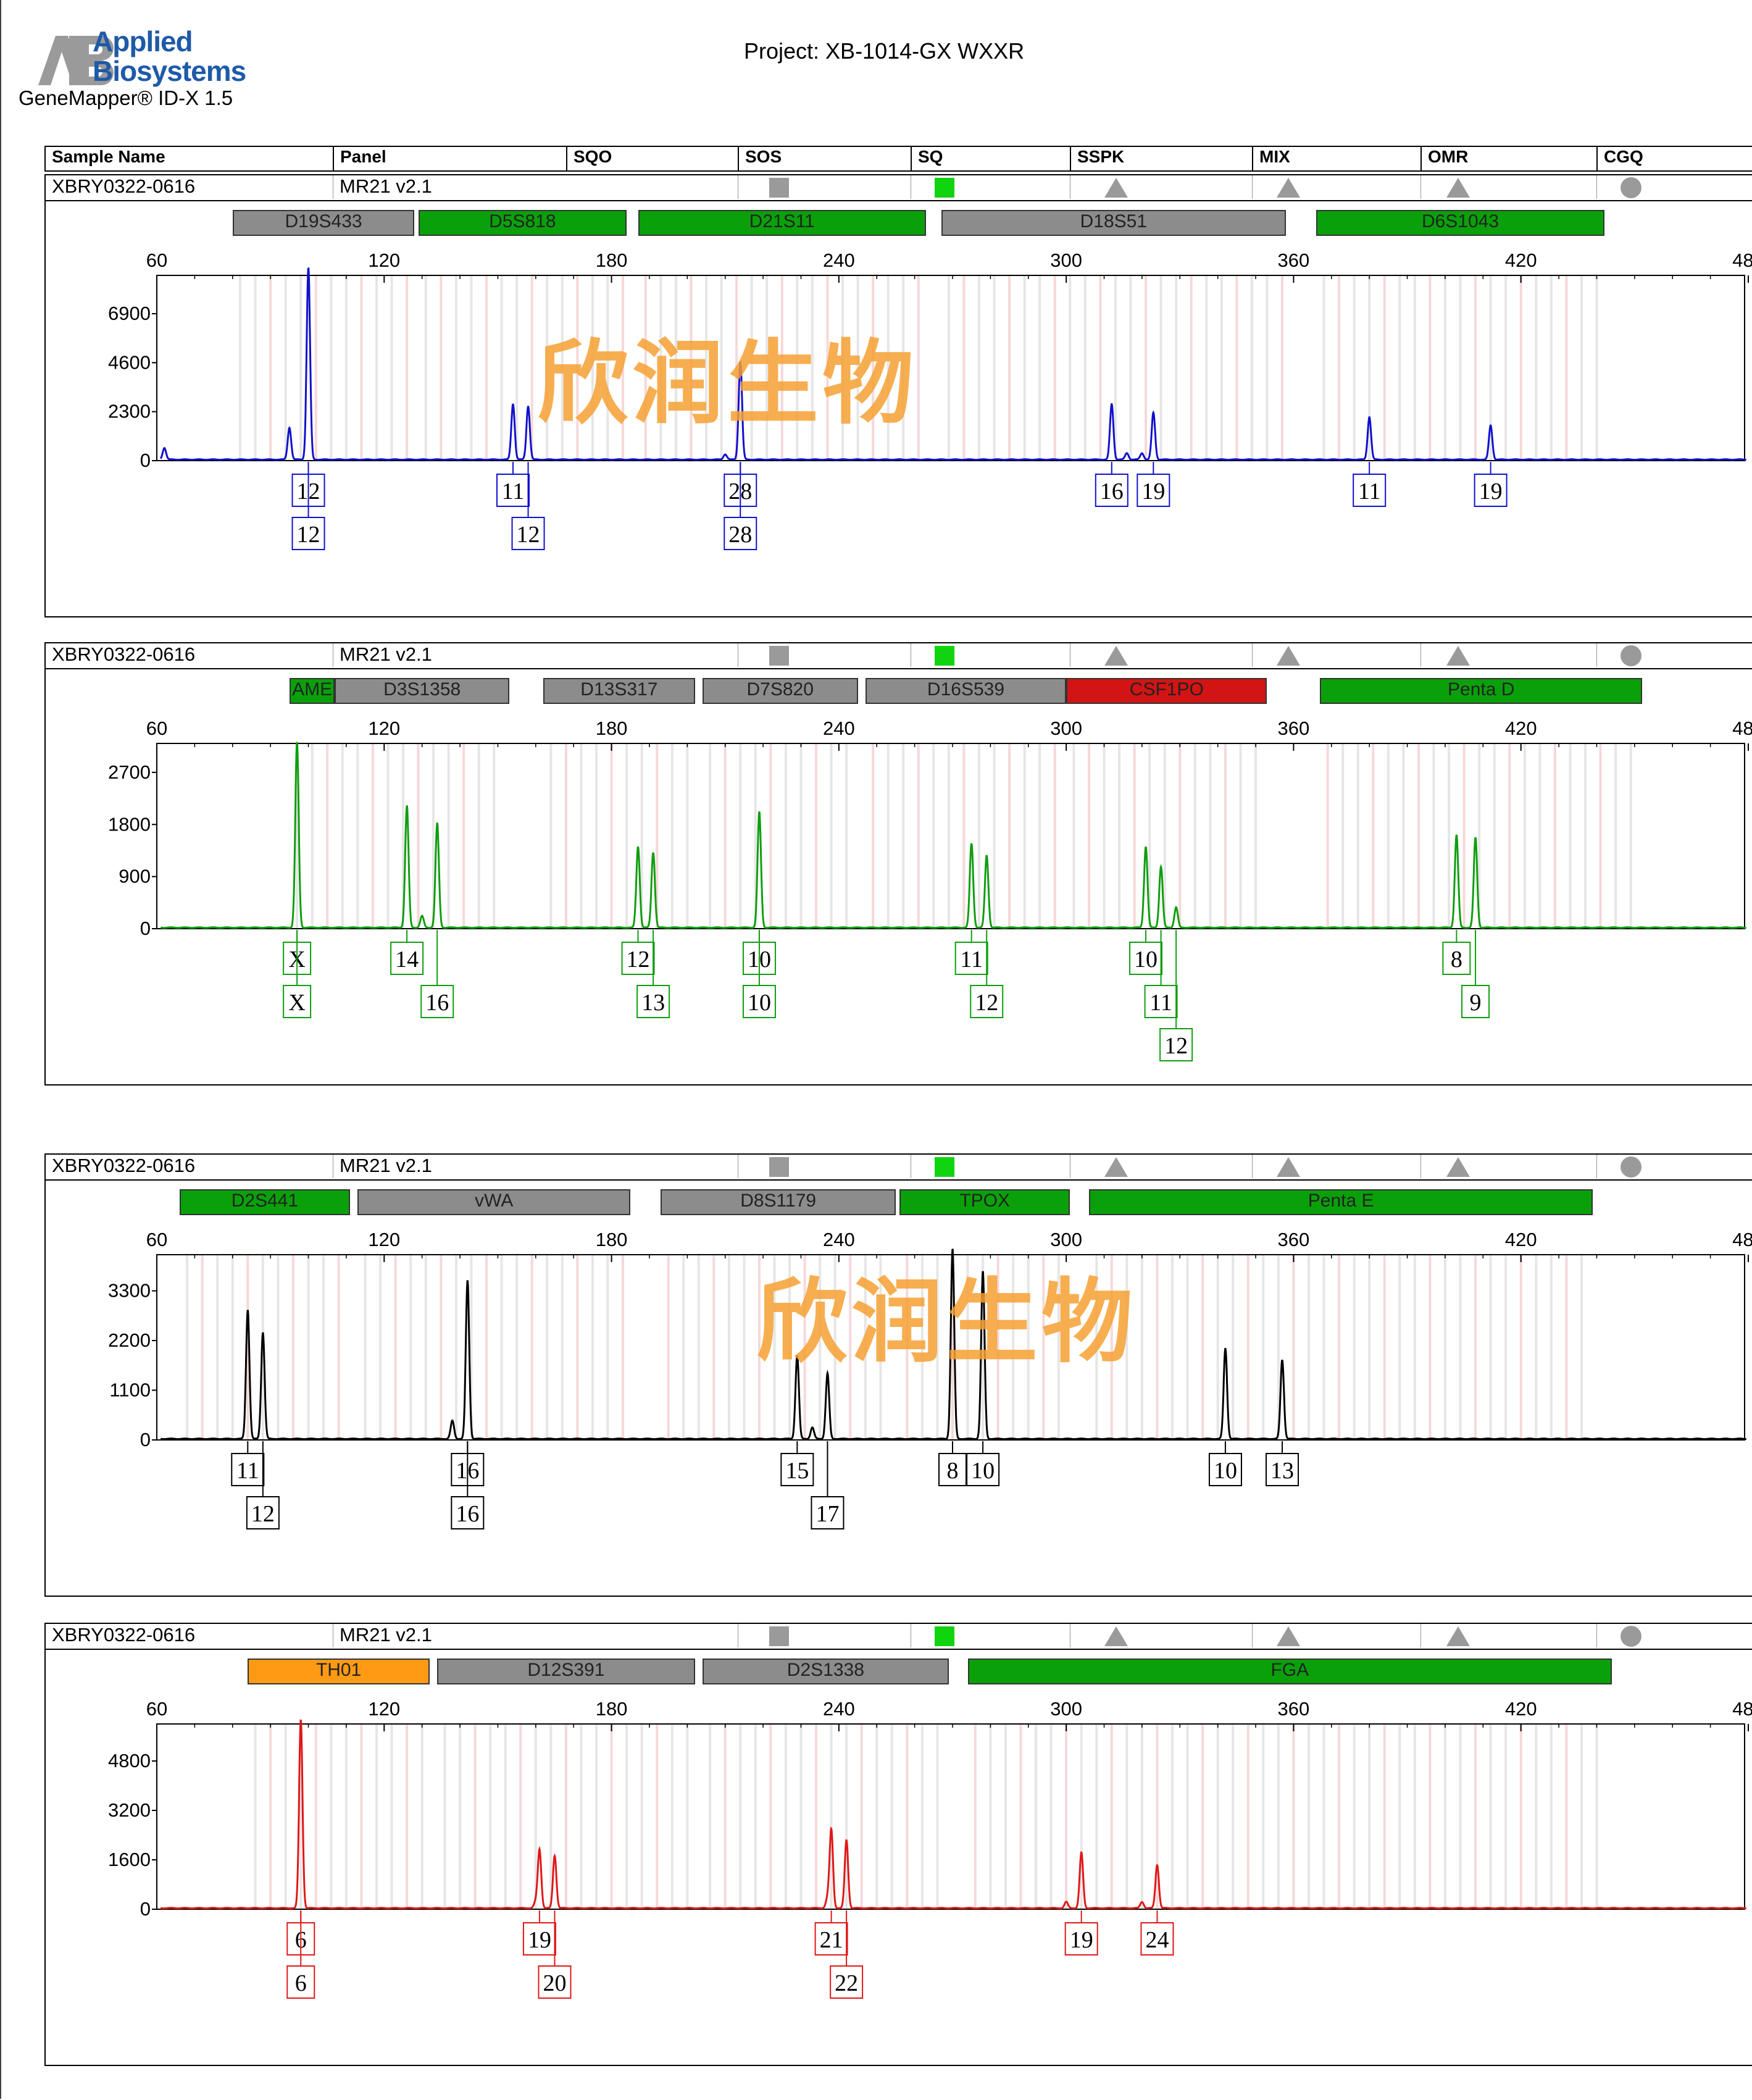  What do you see at coordinates (984, 1202) in the screenshot?
I see `marker-bin-tpox: TPOX` at bounding box center [984, 1202].